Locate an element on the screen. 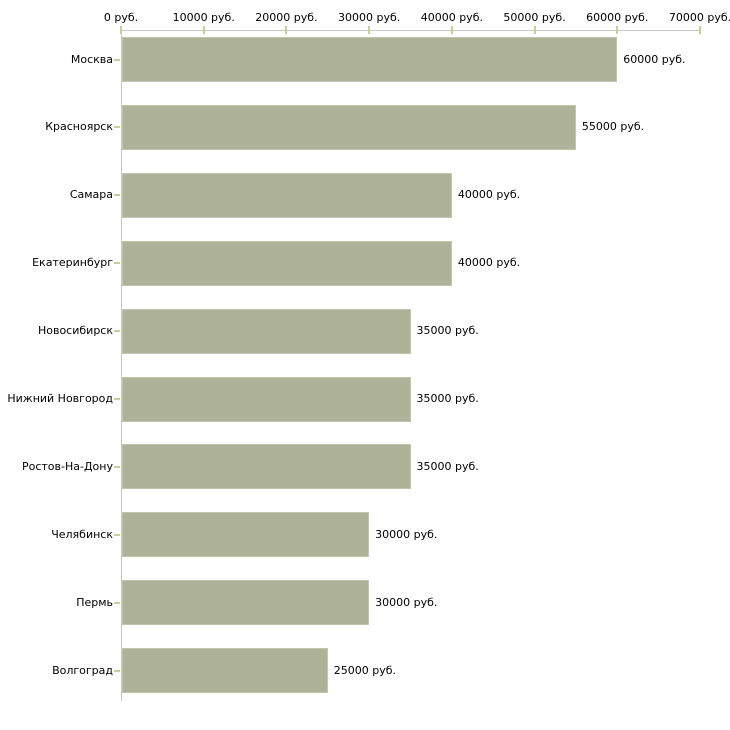 This screenshot has height=730, width=730. category-label: Самара is located at coordinates (91, 195).